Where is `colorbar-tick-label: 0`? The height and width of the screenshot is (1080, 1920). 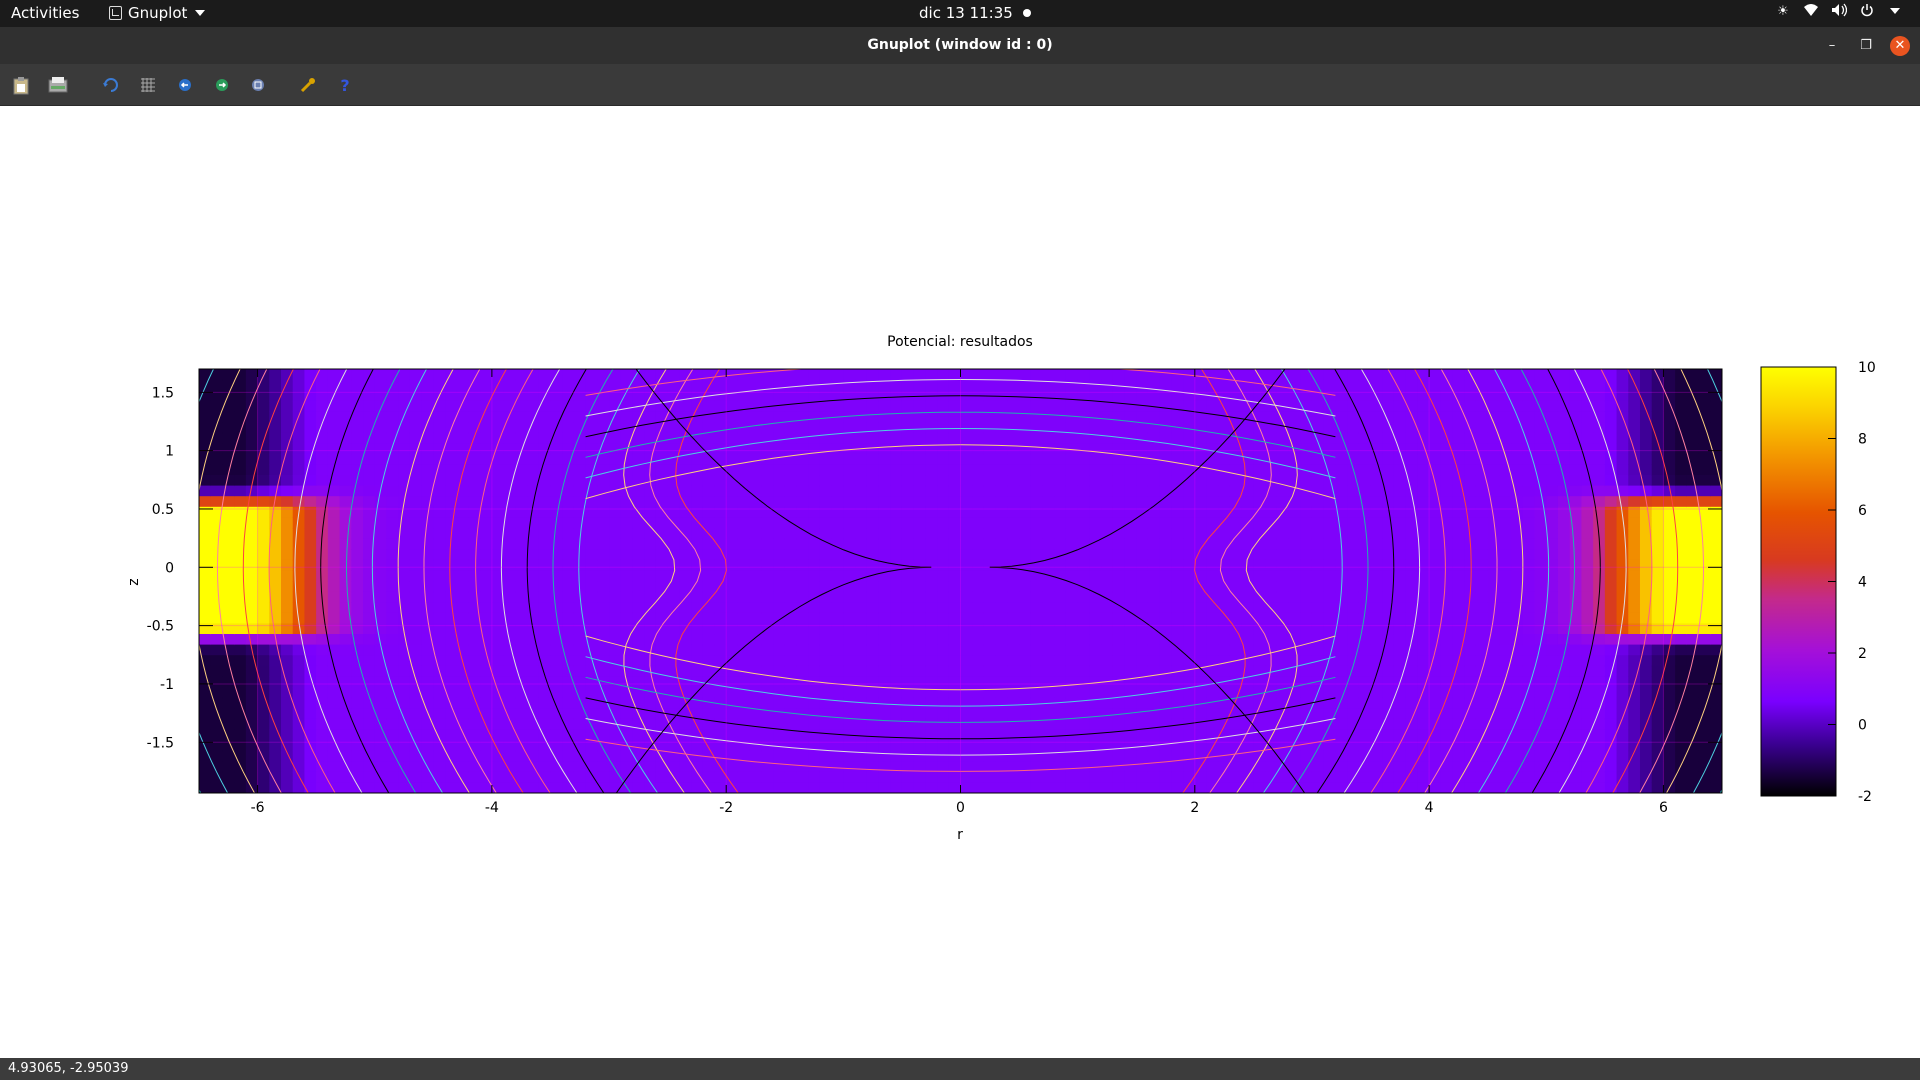
colorbar-tick-label: 0 is located at coordinates (1862, 726).